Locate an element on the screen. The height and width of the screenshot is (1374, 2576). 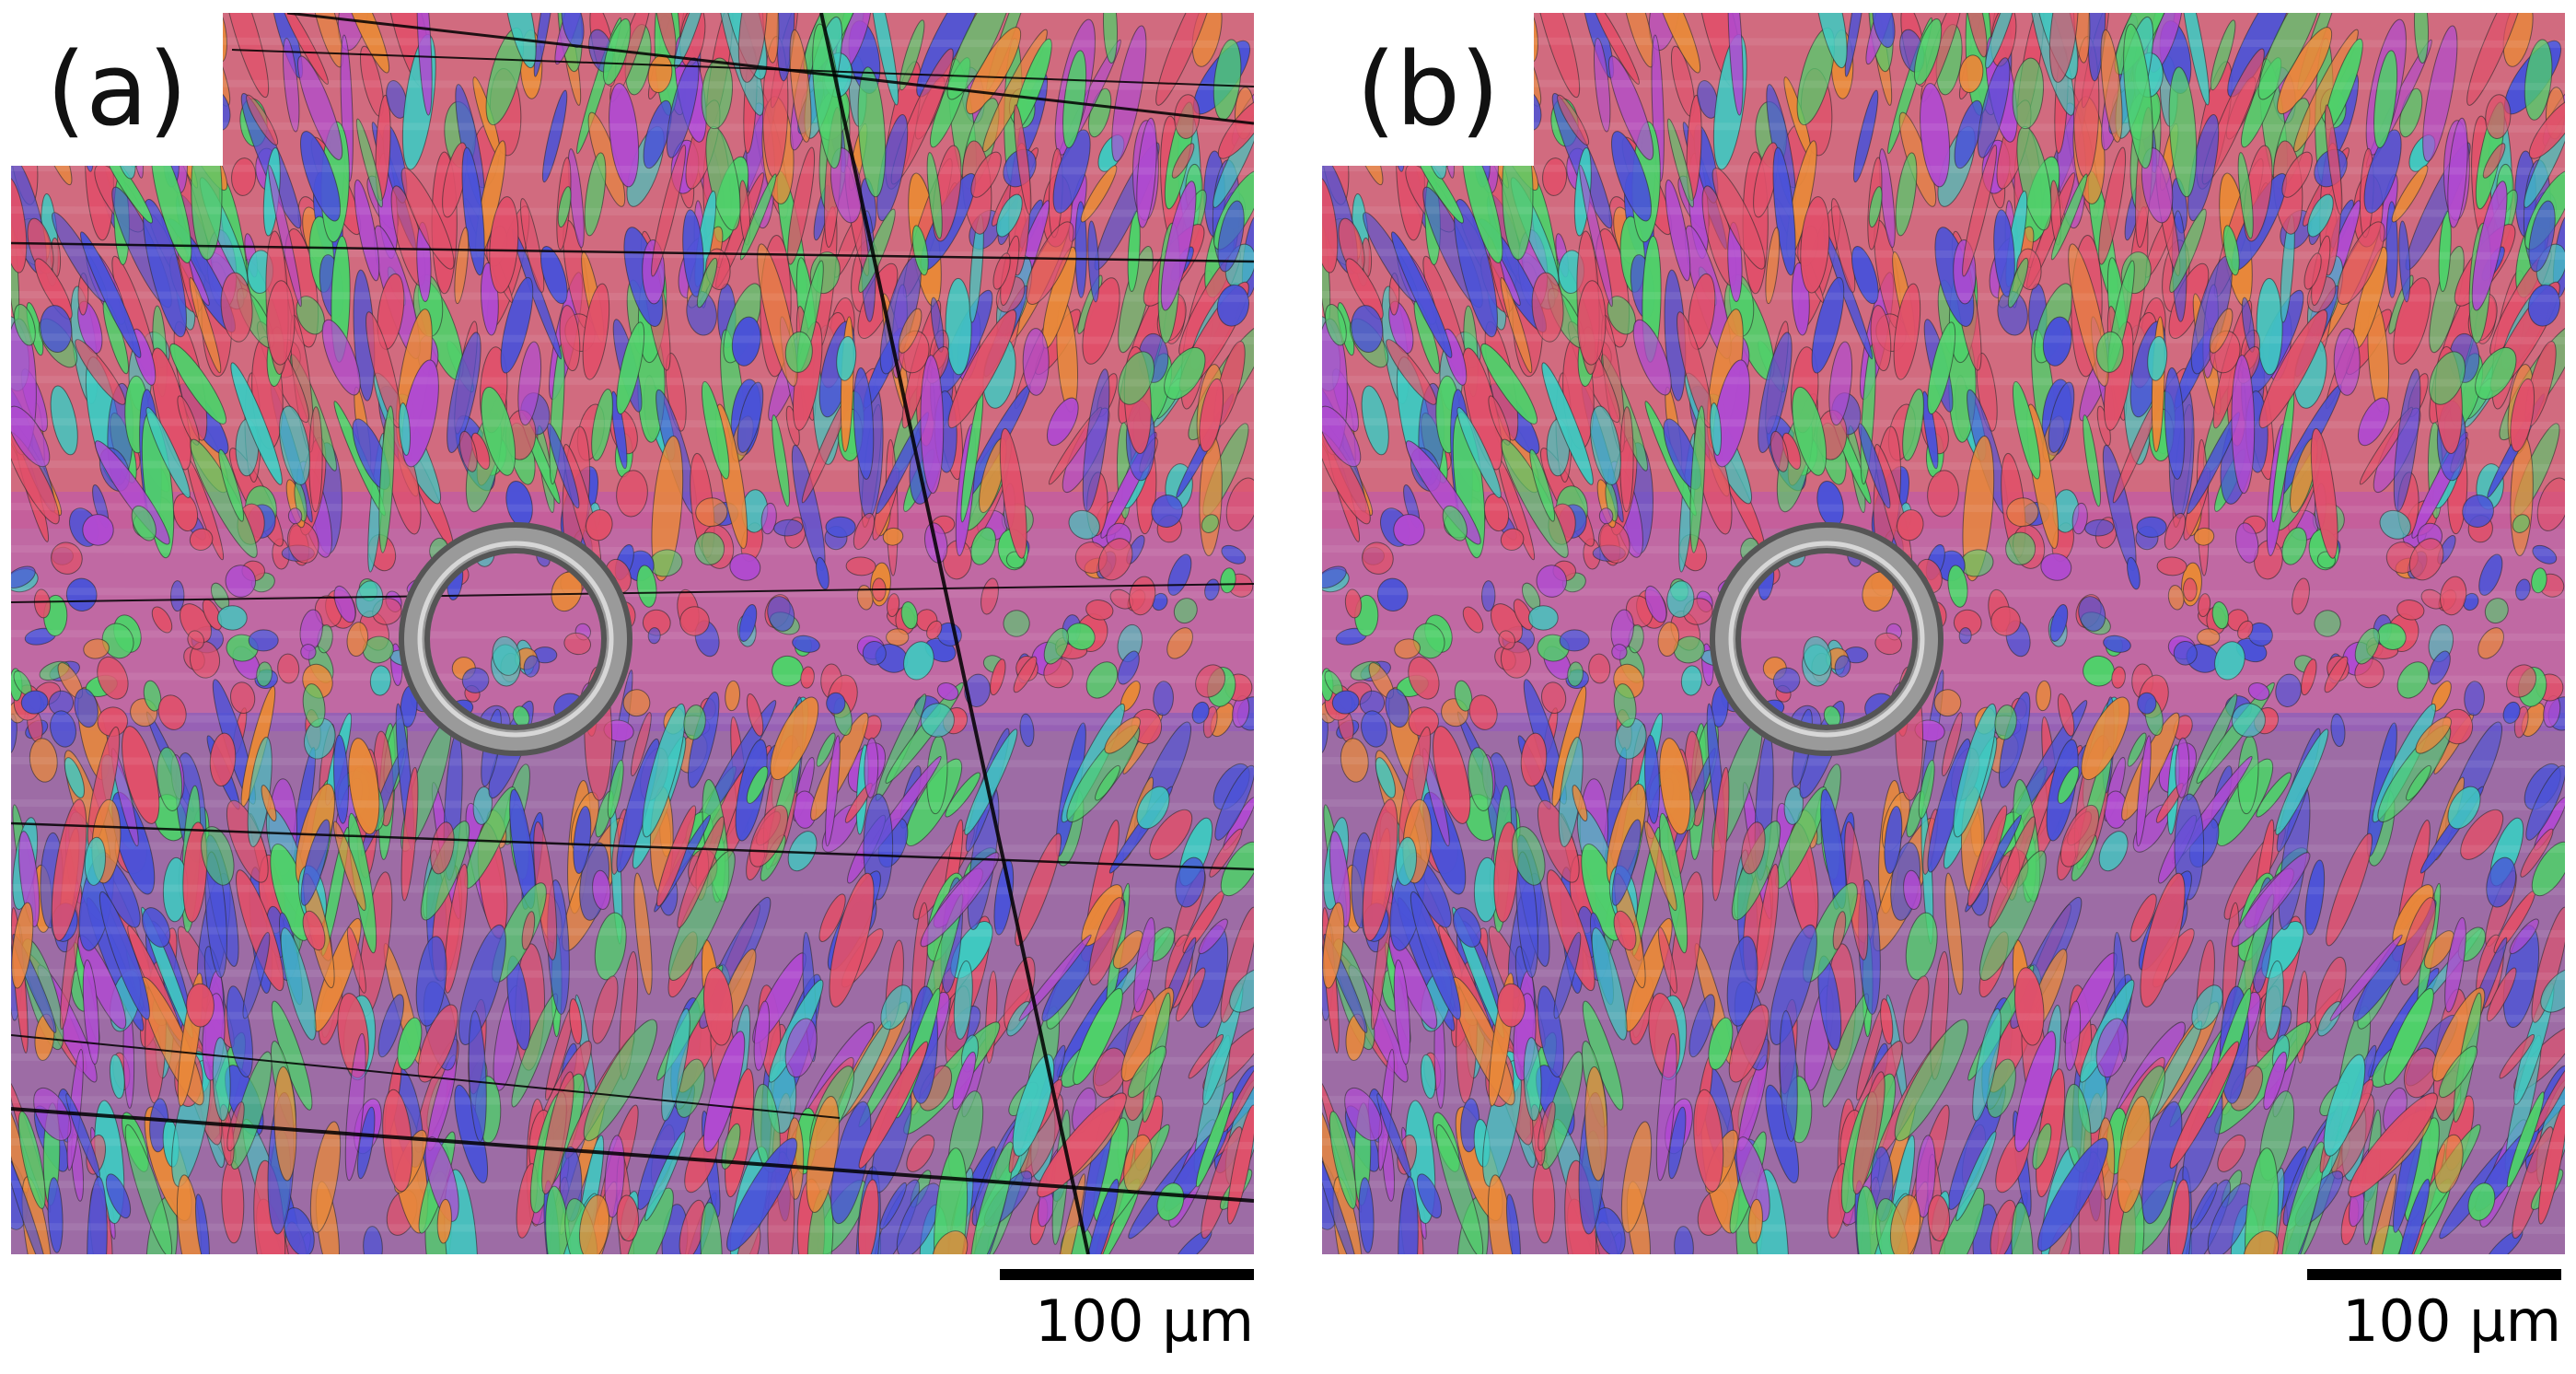
panel-label-a: (a) is located at coordinates (117, 89).